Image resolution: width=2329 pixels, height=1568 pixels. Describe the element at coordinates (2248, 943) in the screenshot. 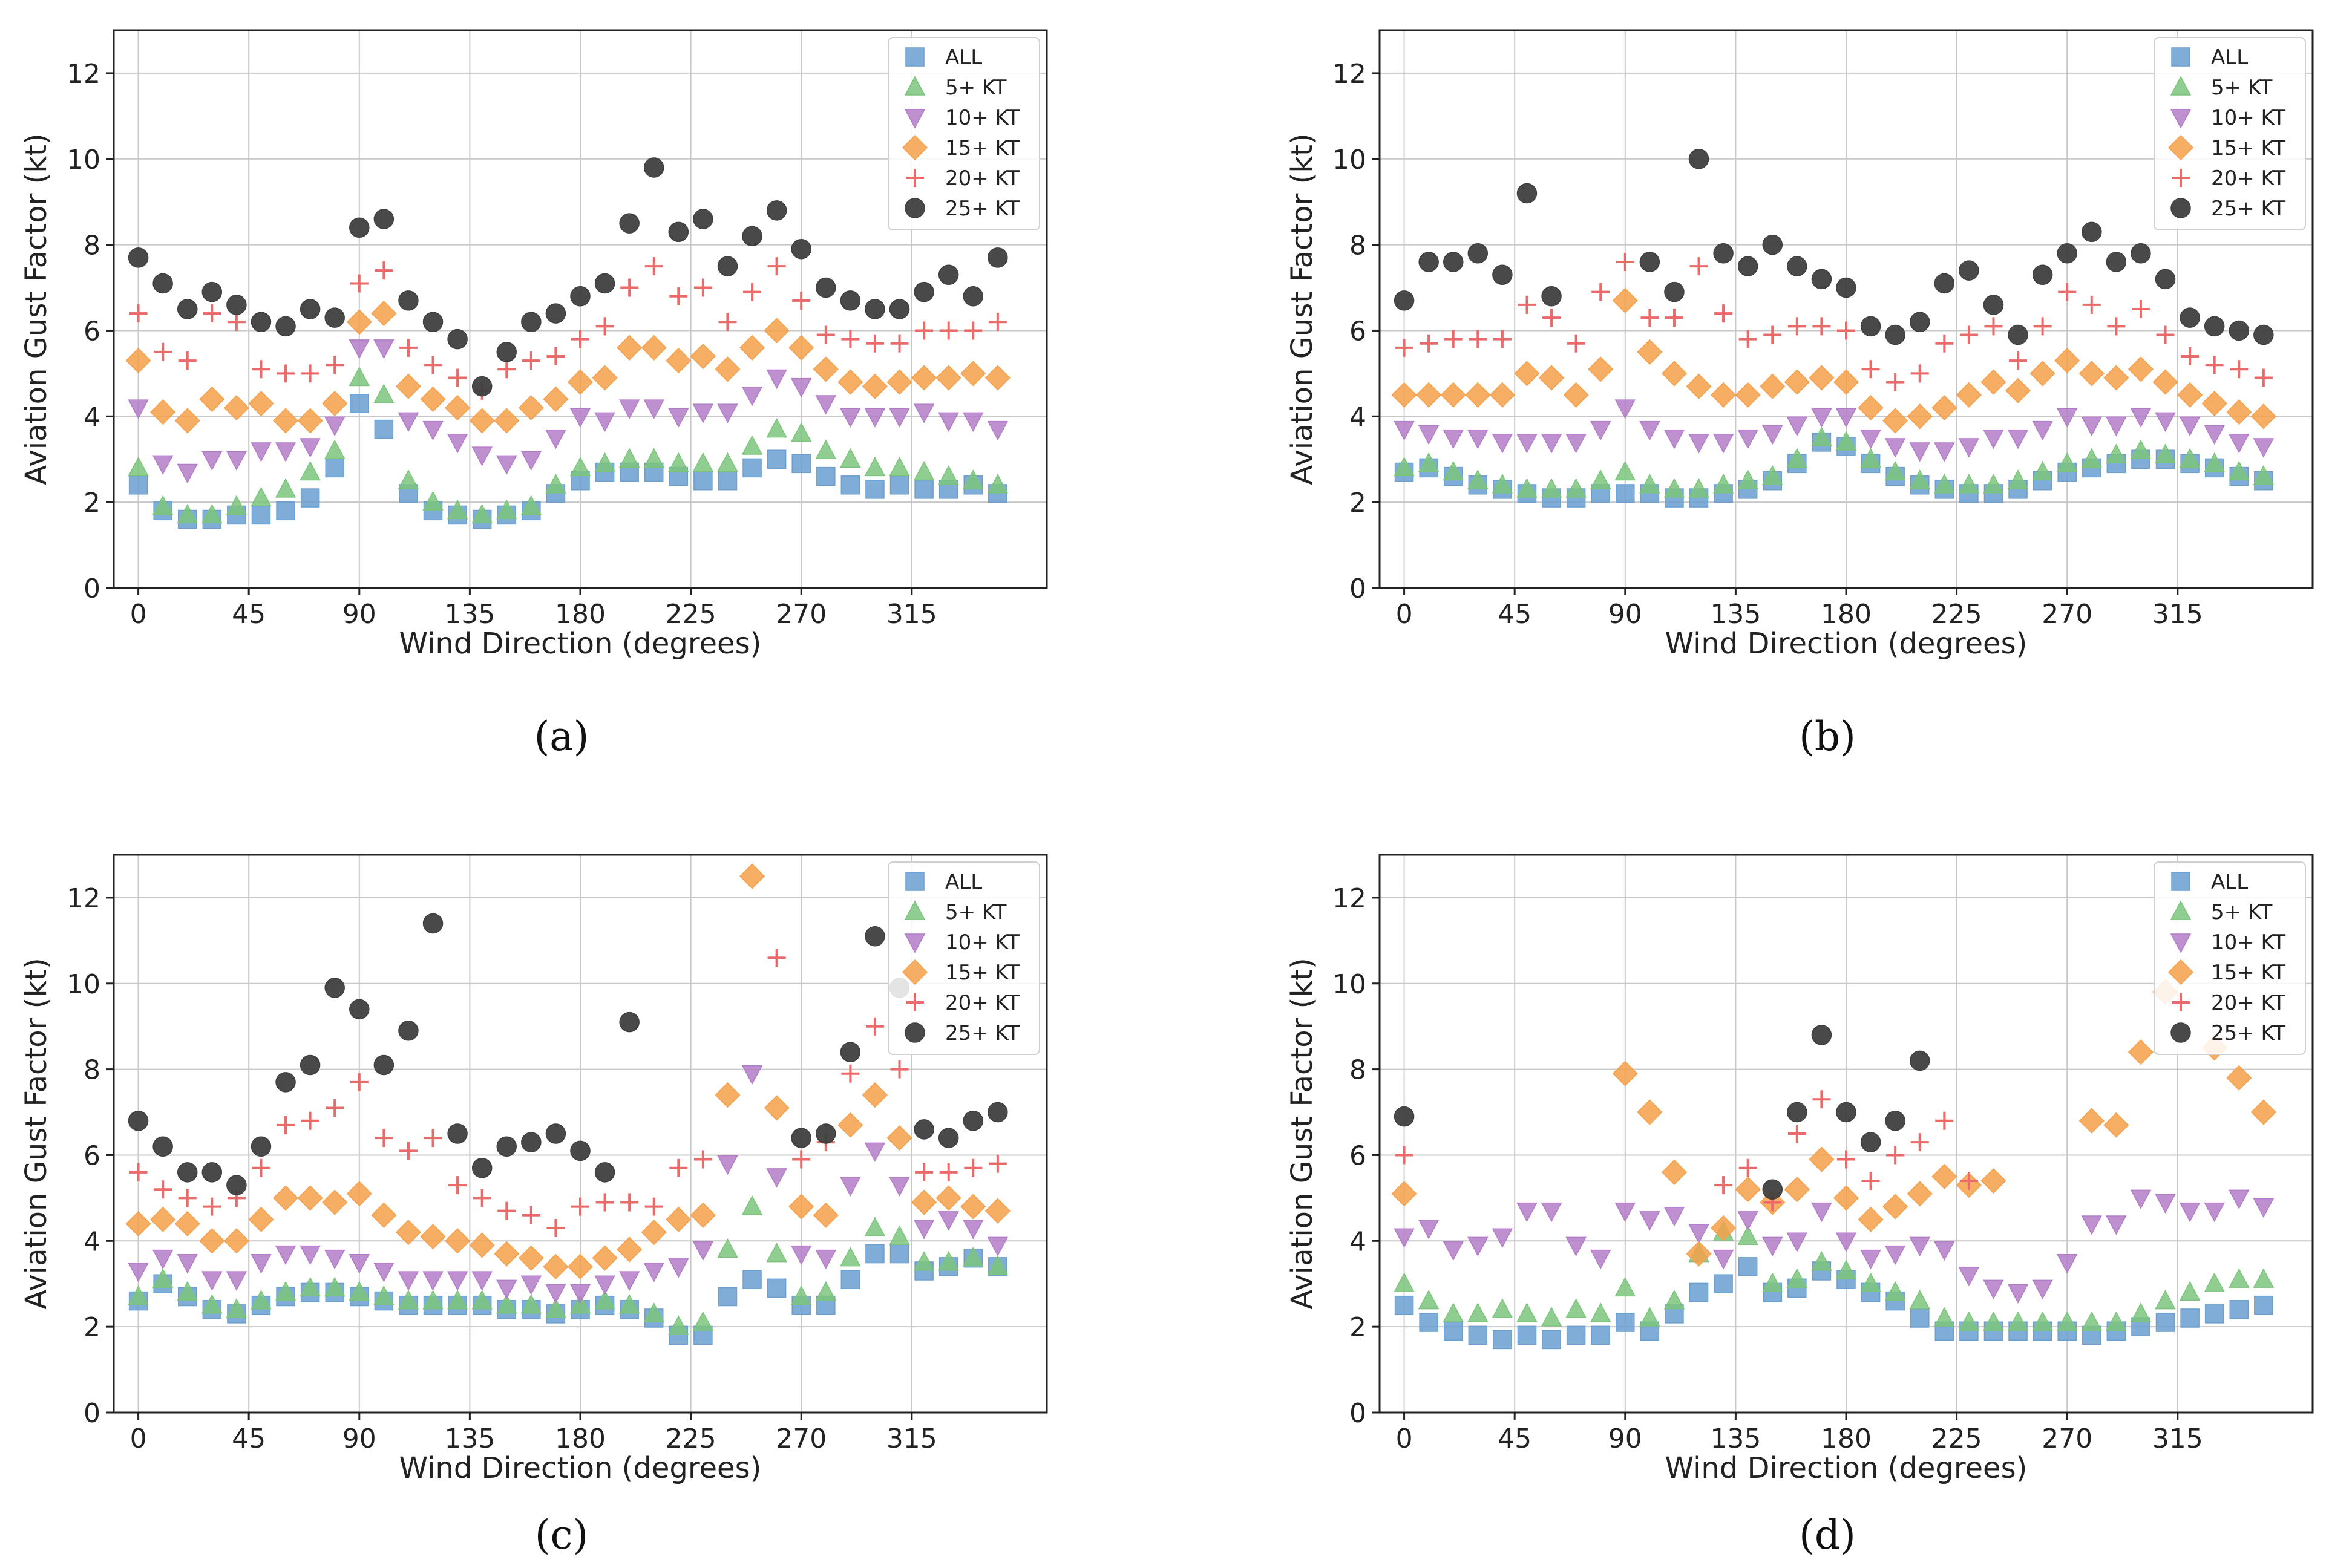

I see `legend-entry: 10+ KT` at that location.